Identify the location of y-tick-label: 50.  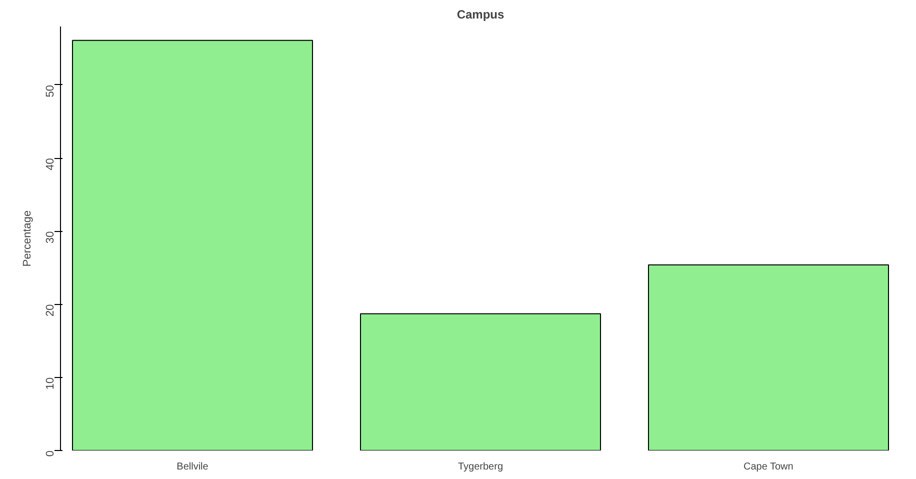
(50, 91).